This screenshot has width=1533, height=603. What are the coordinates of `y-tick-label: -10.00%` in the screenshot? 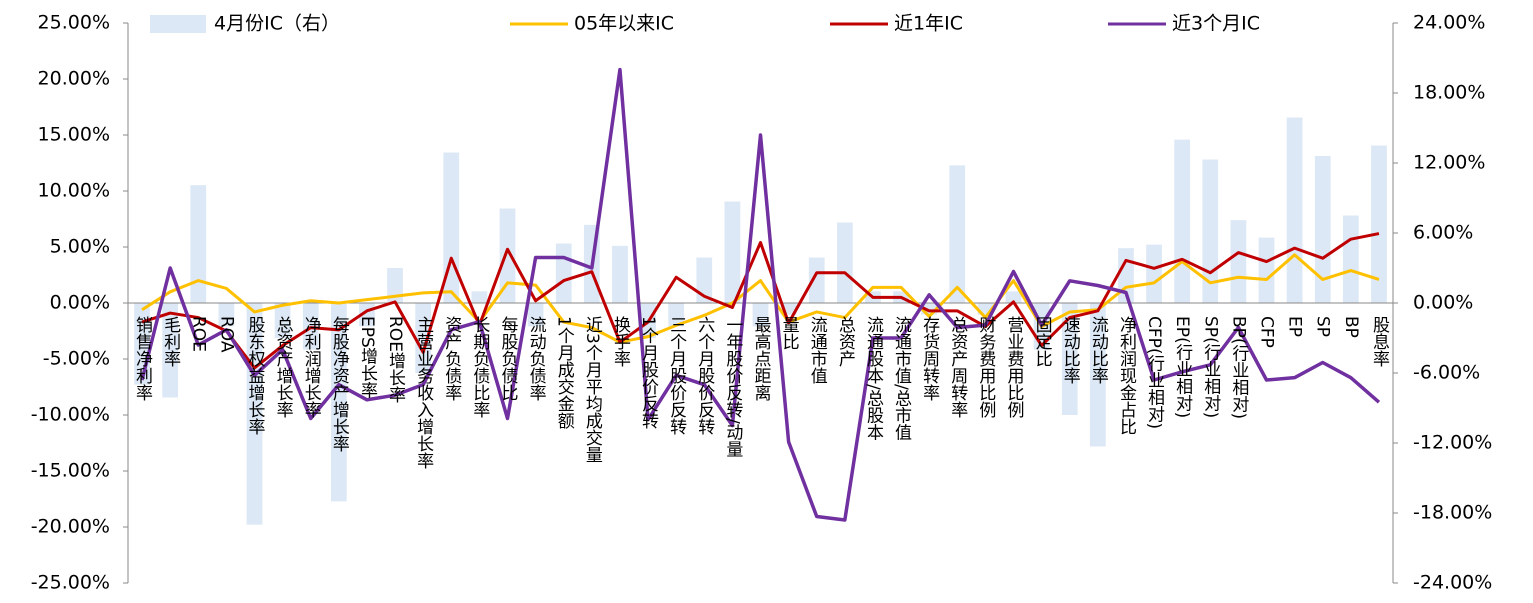 It's located at (70, 415).